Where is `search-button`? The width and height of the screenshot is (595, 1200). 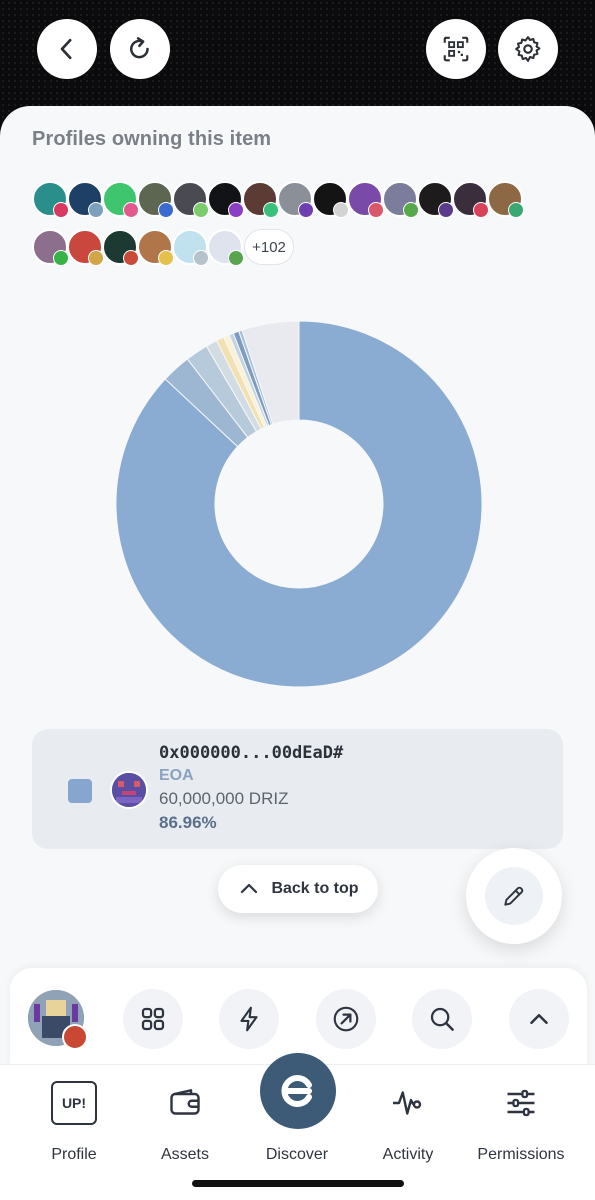 search-button is located at coordinates (442, 1019).